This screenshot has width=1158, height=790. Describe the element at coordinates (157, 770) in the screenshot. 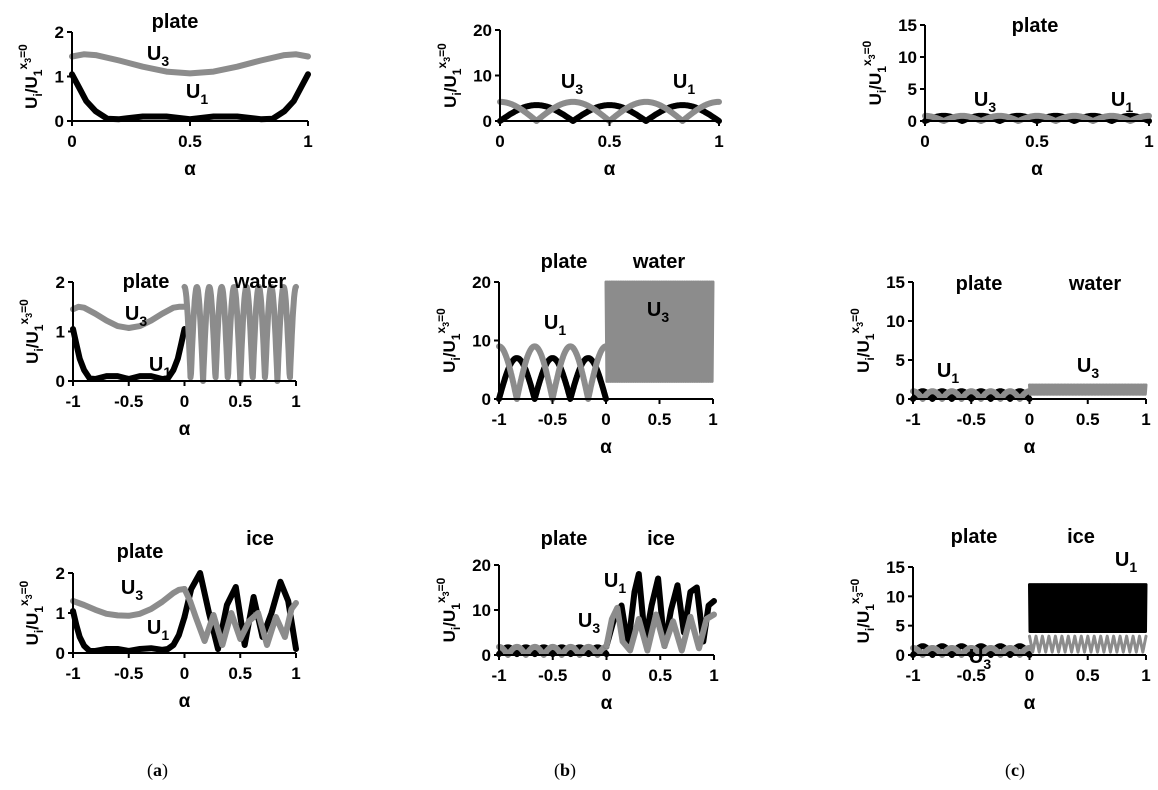

I see `caption-a: (a)` at that location.